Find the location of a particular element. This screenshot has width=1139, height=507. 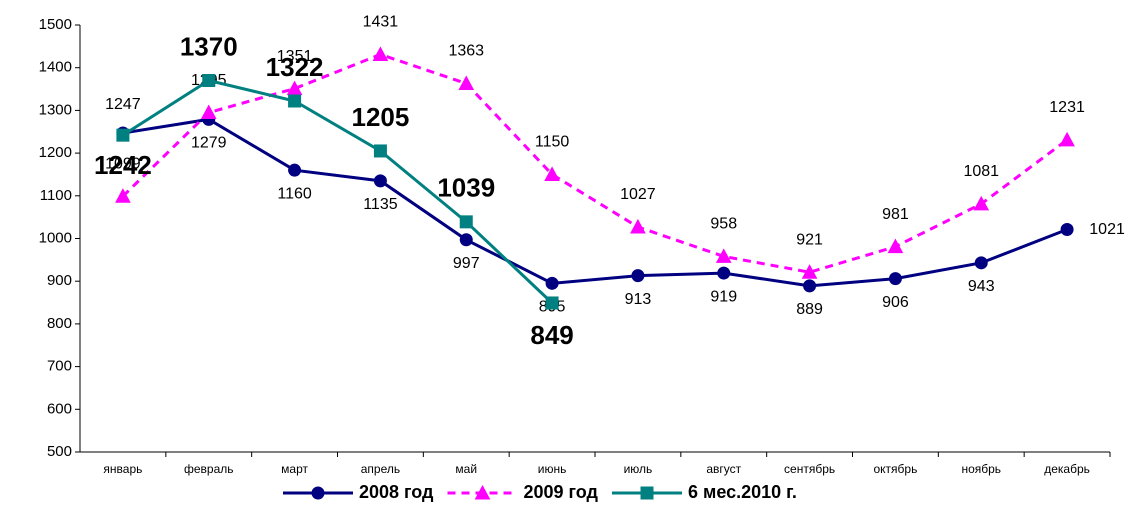

data-label: 921 is located at coordinates (809, 239).